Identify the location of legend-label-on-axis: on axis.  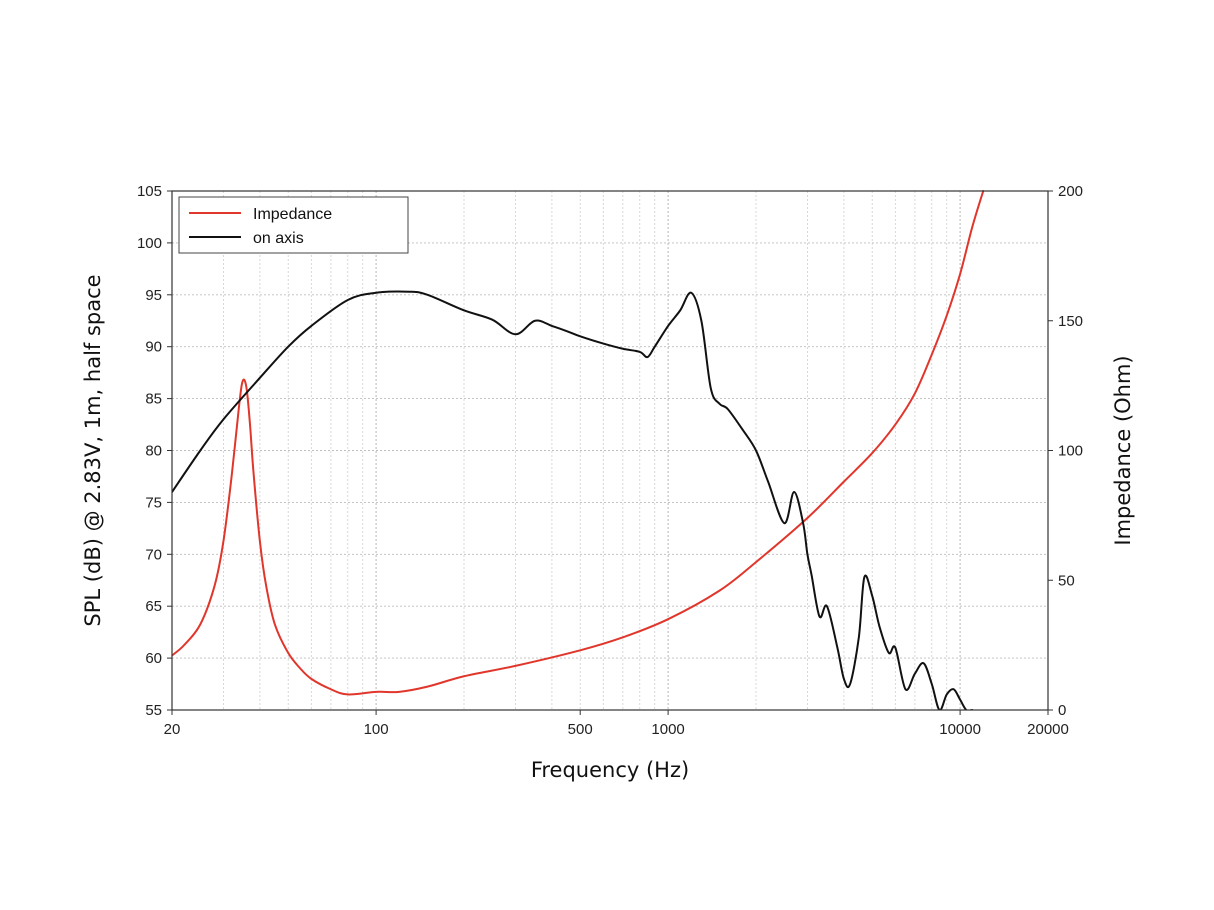
(278, 238).